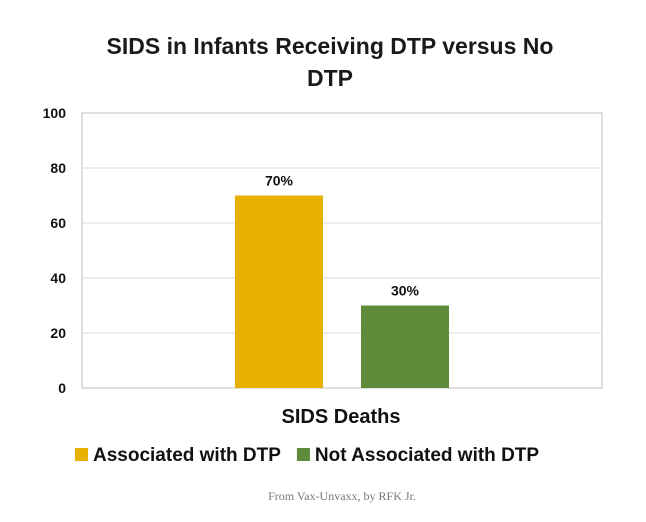 The height and width of the screenshot is (522, 646). Describe the element at coordinates (330, 46) in the screenshot. I see `chart-title-line-1: SIDS in Infants Receiving DTP versus No` at that location.